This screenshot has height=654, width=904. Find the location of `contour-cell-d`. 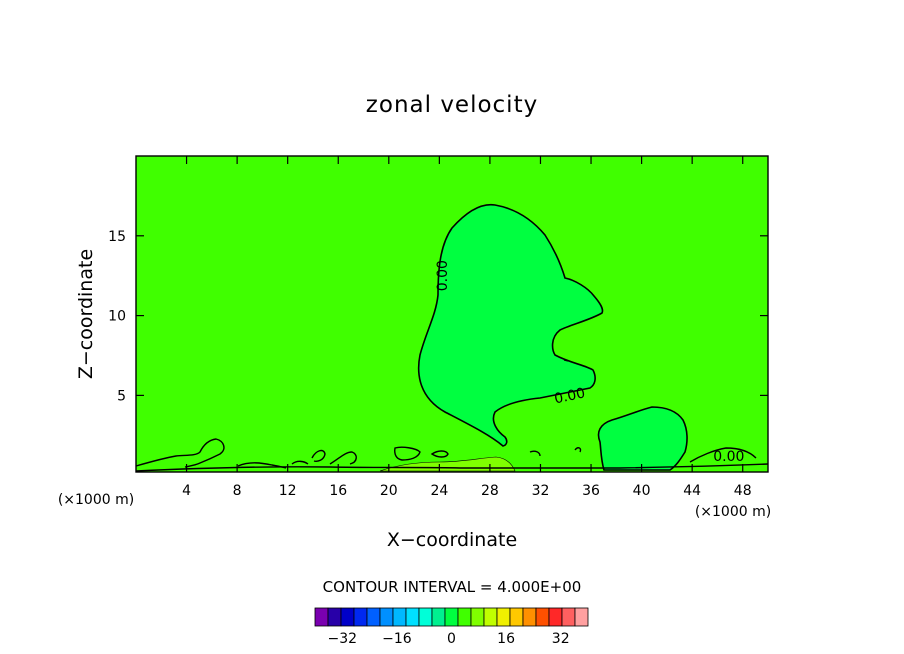

contour-cell-d is located at coordinates (343, 458).